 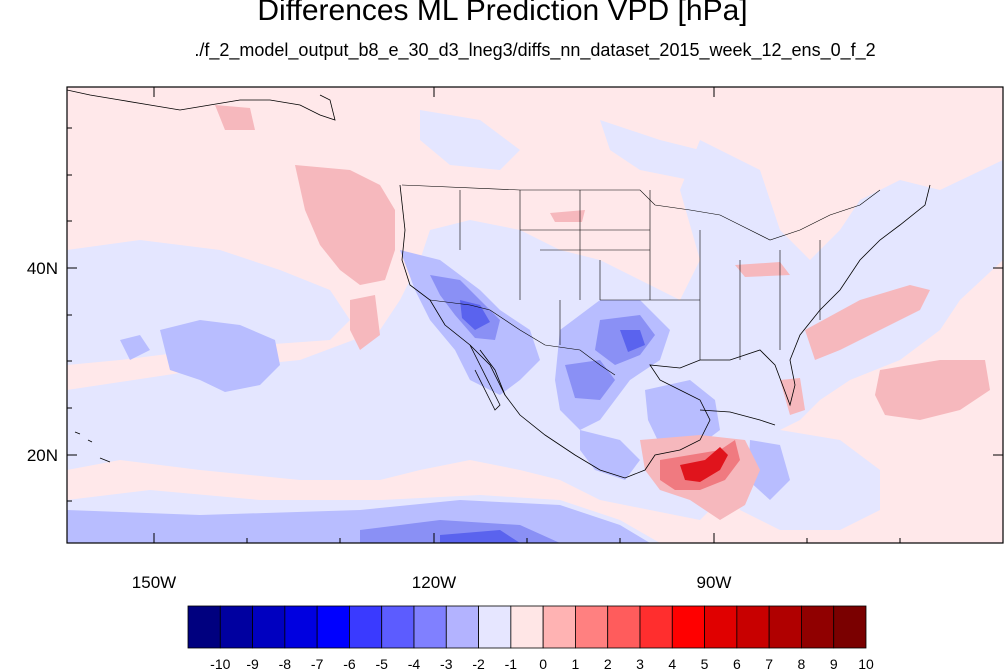 What do you see at coordinates (640, 664) in the screenshot?
I see `colorbar-label: 3` at bounding box center [640, 664].